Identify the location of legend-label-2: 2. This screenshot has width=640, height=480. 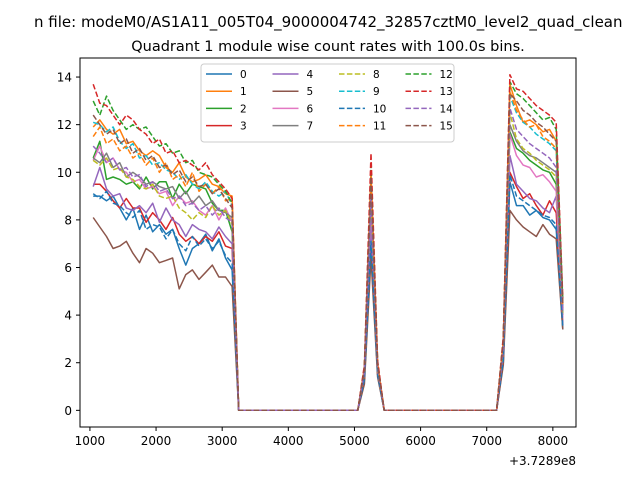
(243, 109).